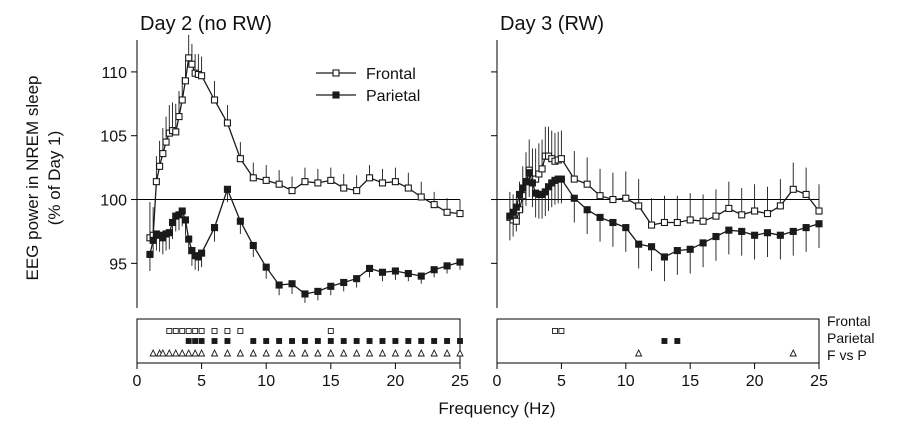  What do you see at coordinates (690, 381) in the screenshot?
I see `x-tick-label: 15` at bounding box center [690, 381].